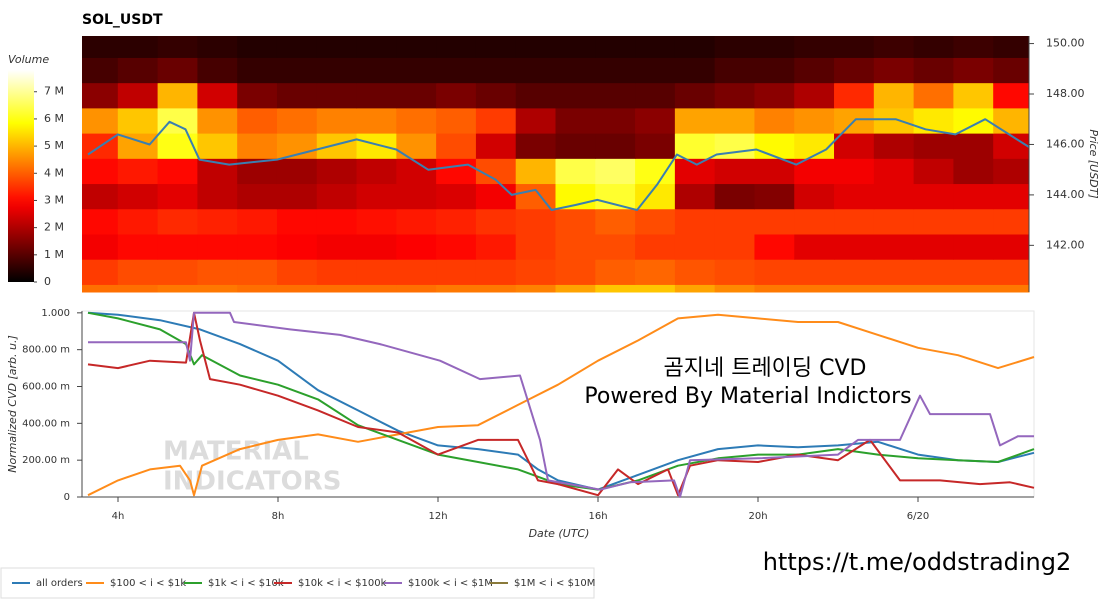 This screenshot has width=1105, height=600. Describe the element at coordinates (59, 583) in the screenshot. I see `legend-label: all orders` at that location.